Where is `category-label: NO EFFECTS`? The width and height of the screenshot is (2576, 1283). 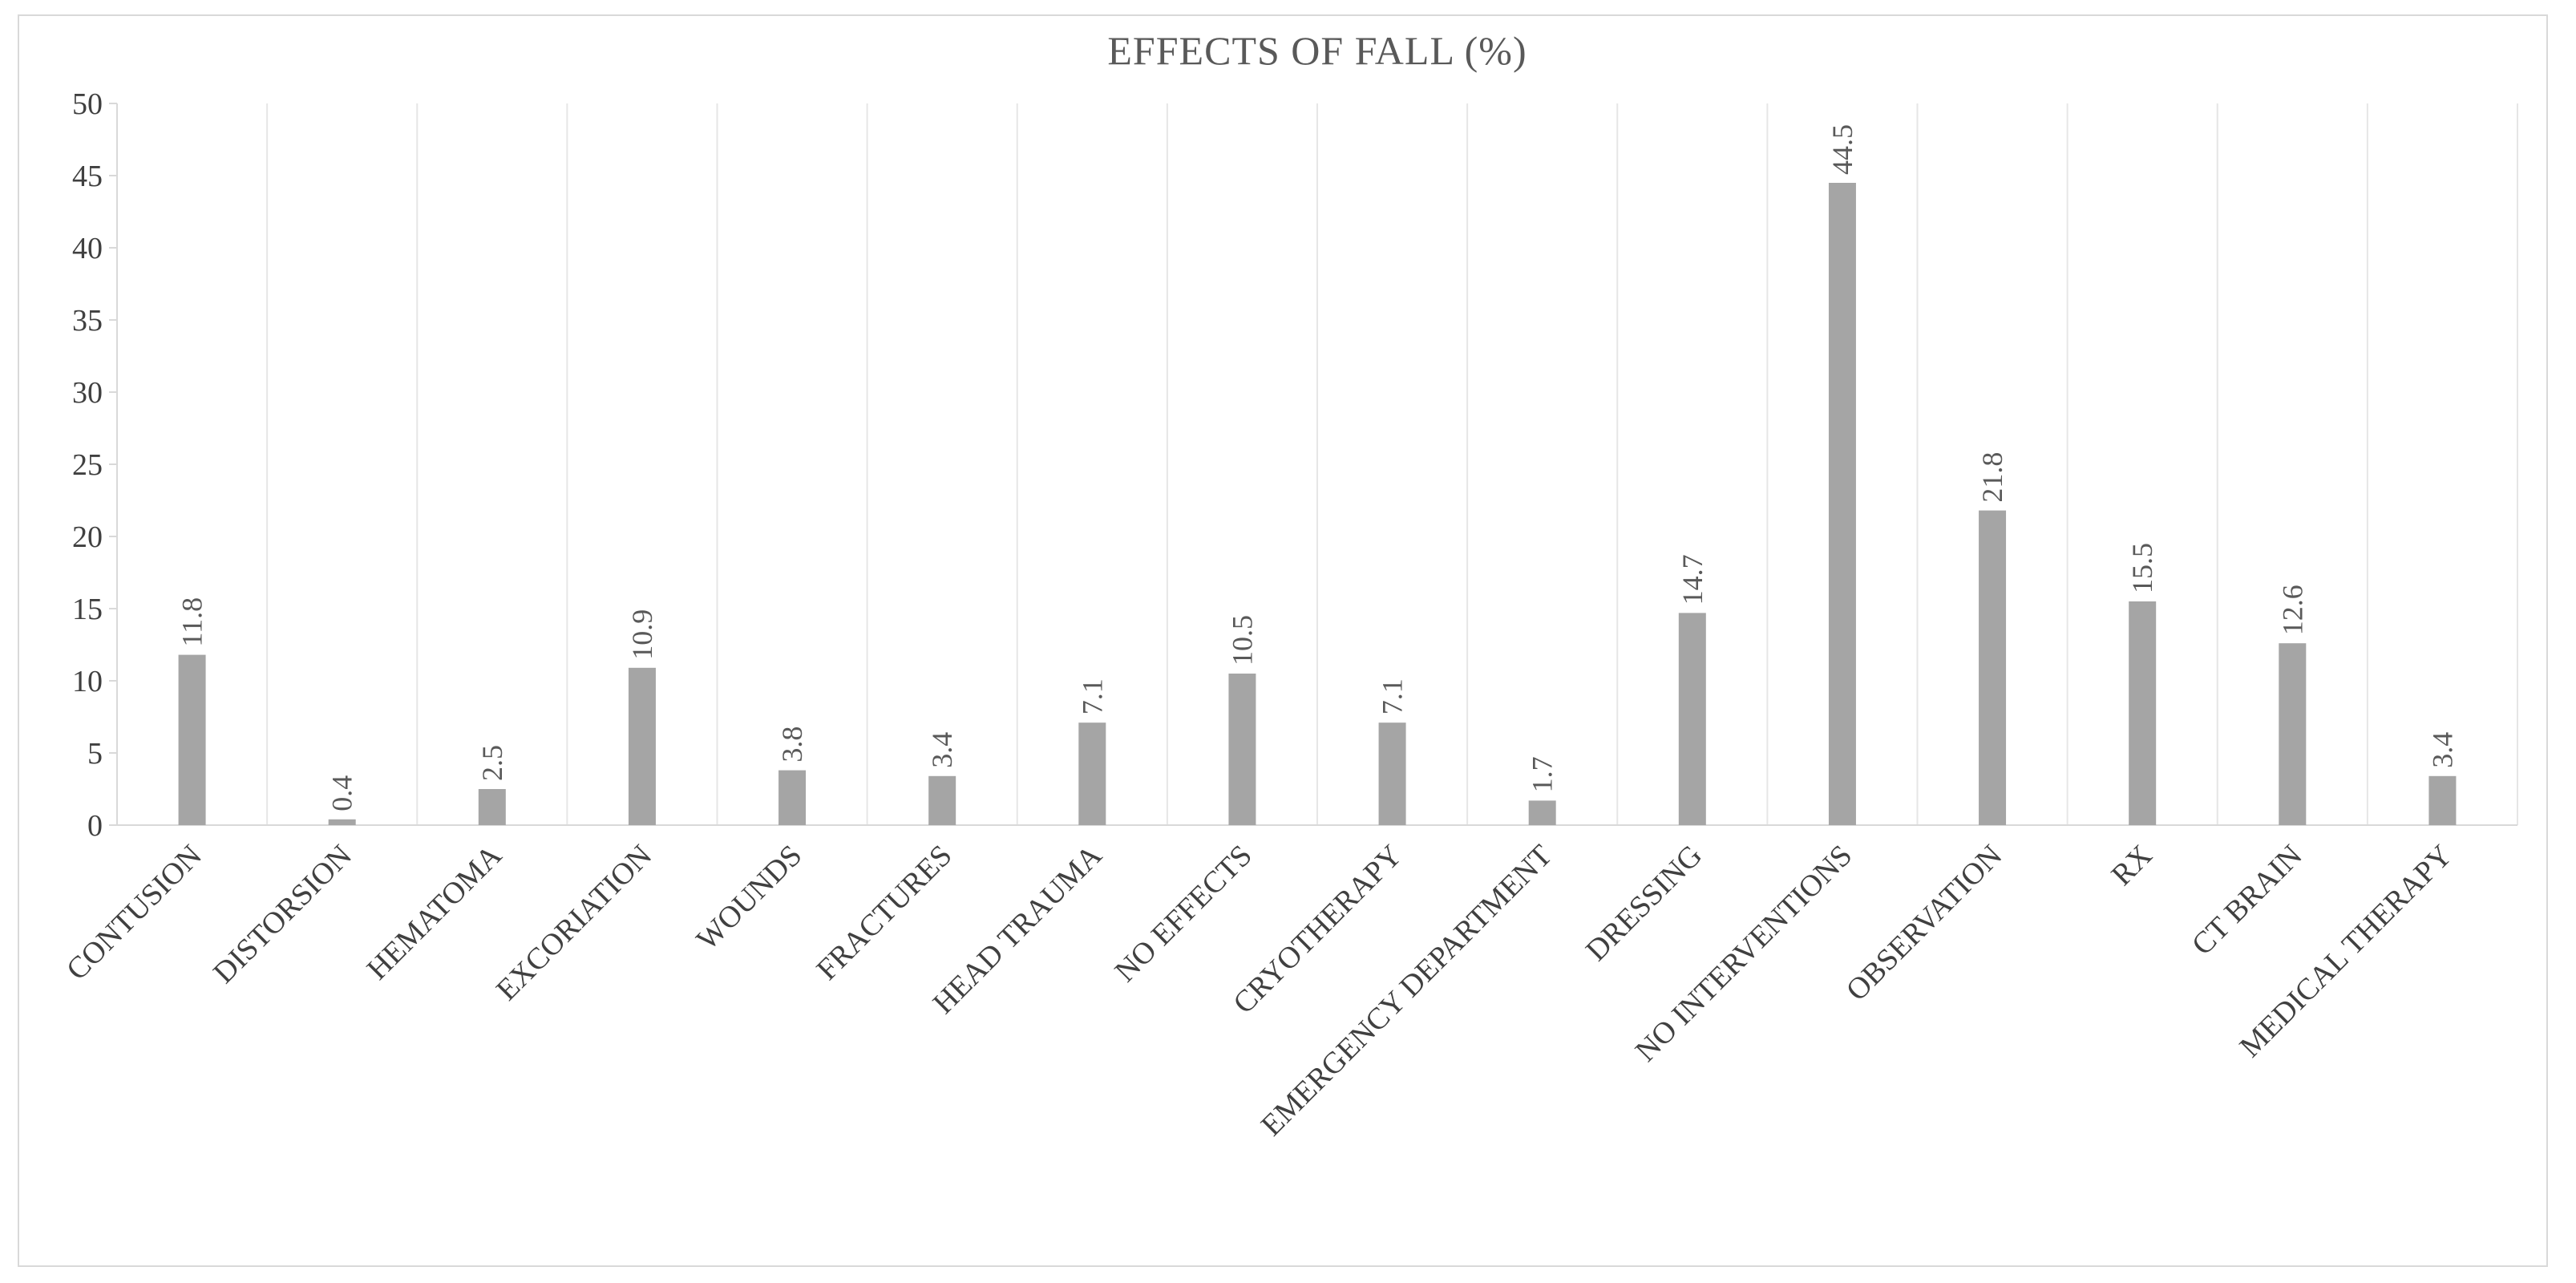 category-label: NO EFFECTS is located at coordinates (1184, 914).